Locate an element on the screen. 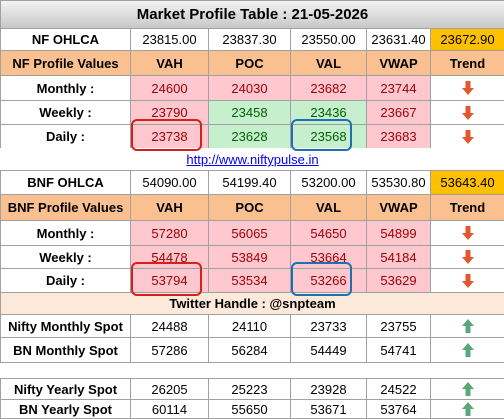 Image resolution: width=504 pixels, height=419 pixels. value-cell: 54650 is located at coordinates (328, 233).